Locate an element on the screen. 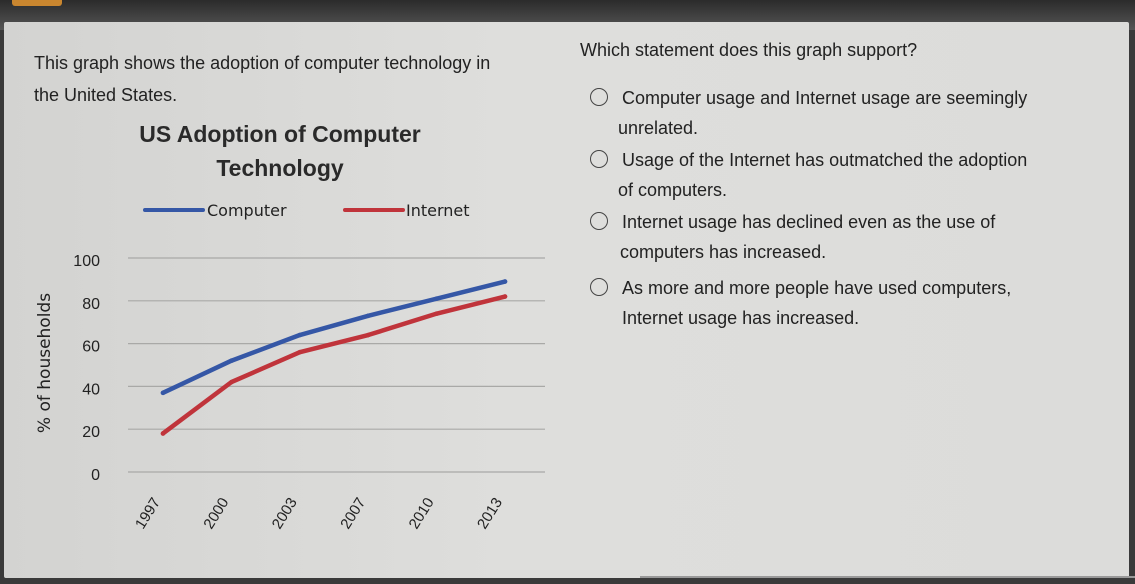  divider is located at coordinates (887, 577).